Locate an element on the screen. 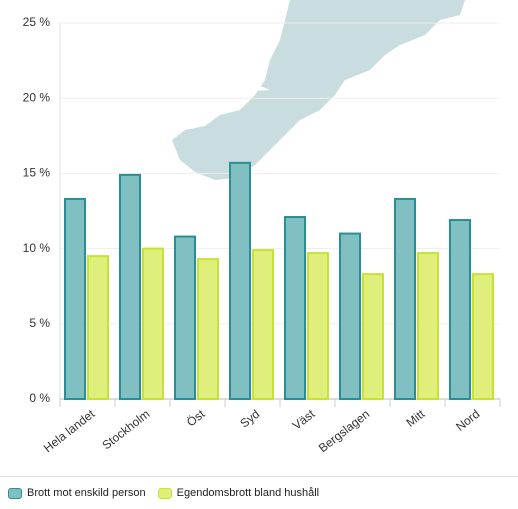 The height and width of the screenshot is (509, 518). x-tick-label: Syd is located at coordinates (249, 419).